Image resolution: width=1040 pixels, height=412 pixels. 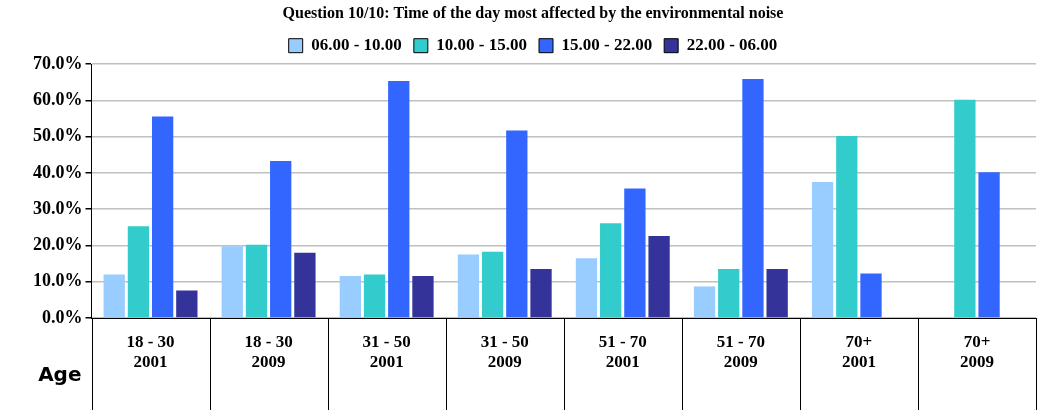 I want to click on y-tick-label: 70.0%, so click(x=58, y=62).